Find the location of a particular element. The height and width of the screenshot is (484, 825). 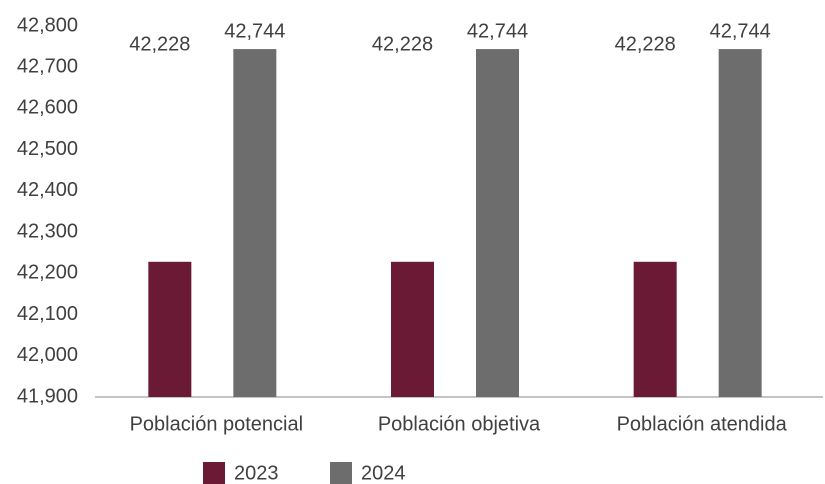

x-tick-label: Población atendida is located at coordinates (702, 424).